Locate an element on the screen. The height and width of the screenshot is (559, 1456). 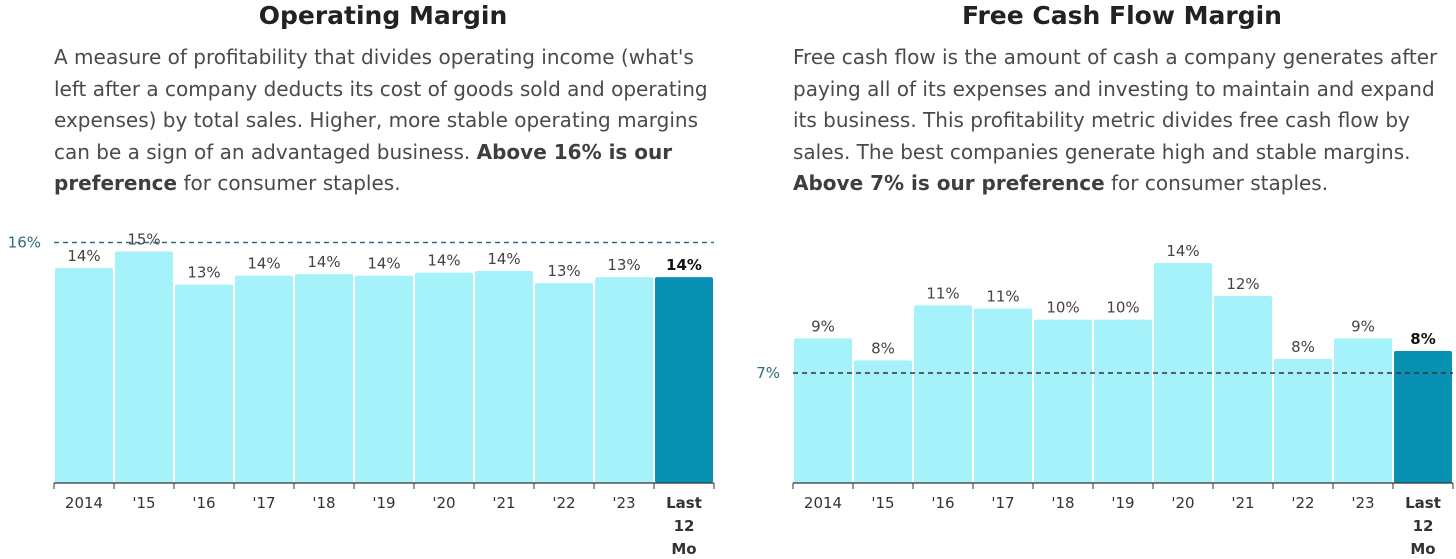
reference-label: 7% is located at coordinates (768, 373).